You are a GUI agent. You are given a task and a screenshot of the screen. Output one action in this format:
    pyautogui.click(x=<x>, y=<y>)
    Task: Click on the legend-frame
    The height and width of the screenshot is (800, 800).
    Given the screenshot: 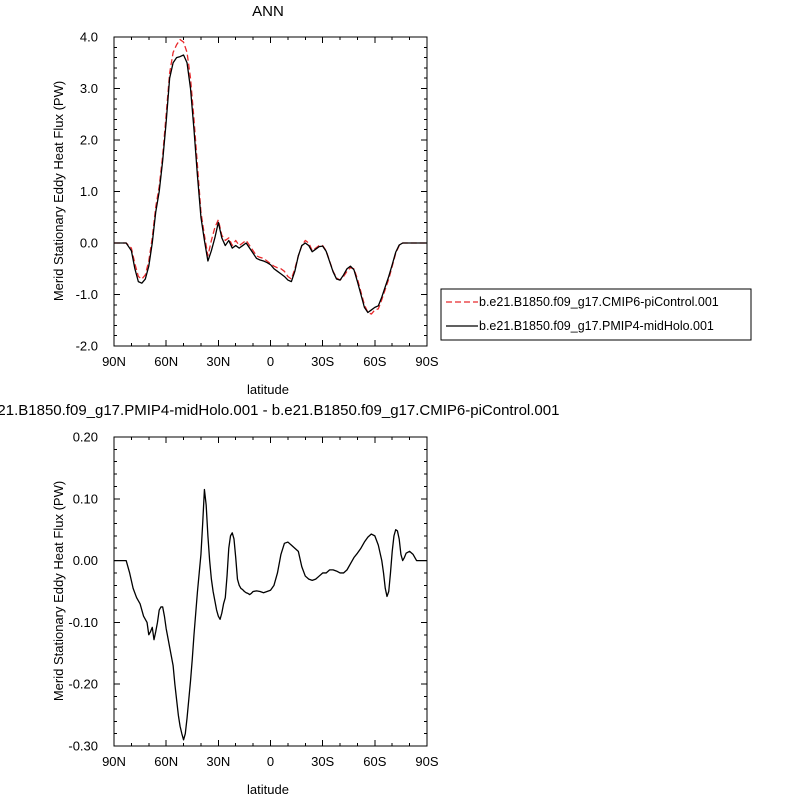 What is the action you would take?
    pyautogui.click(x=596, y=314)
    